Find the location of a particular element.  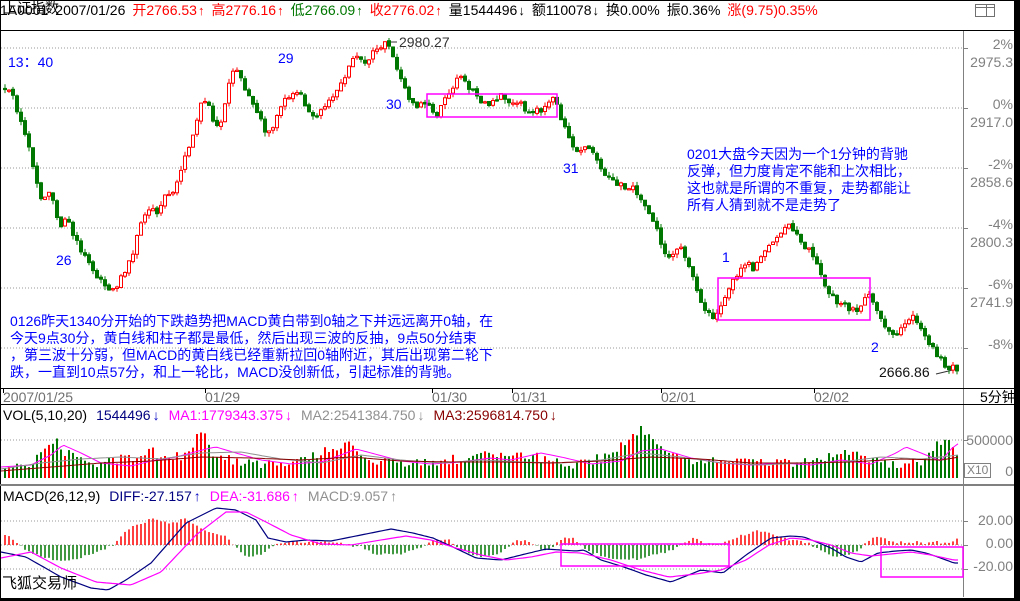

axis-divider is located at coordinates (963, 314).